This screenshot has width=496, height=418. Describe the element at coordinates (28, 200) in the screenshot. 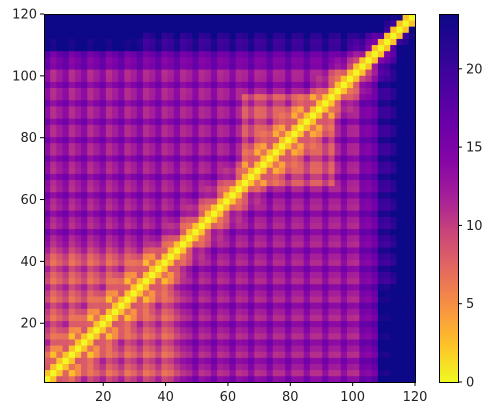

I see `tick-label: 60` at that location.